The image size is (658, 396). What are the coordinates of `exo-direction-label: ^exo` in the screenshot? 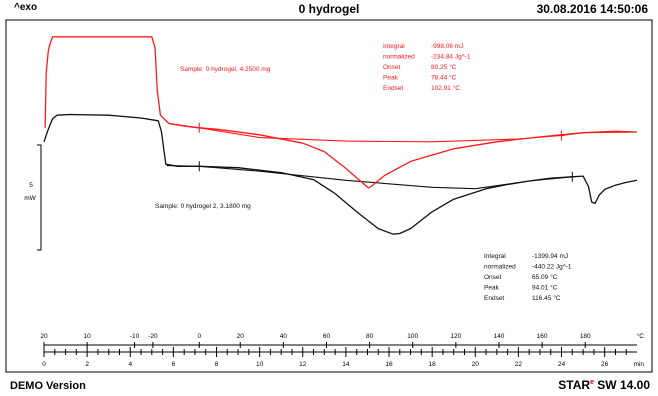 It's located at (26, 7).